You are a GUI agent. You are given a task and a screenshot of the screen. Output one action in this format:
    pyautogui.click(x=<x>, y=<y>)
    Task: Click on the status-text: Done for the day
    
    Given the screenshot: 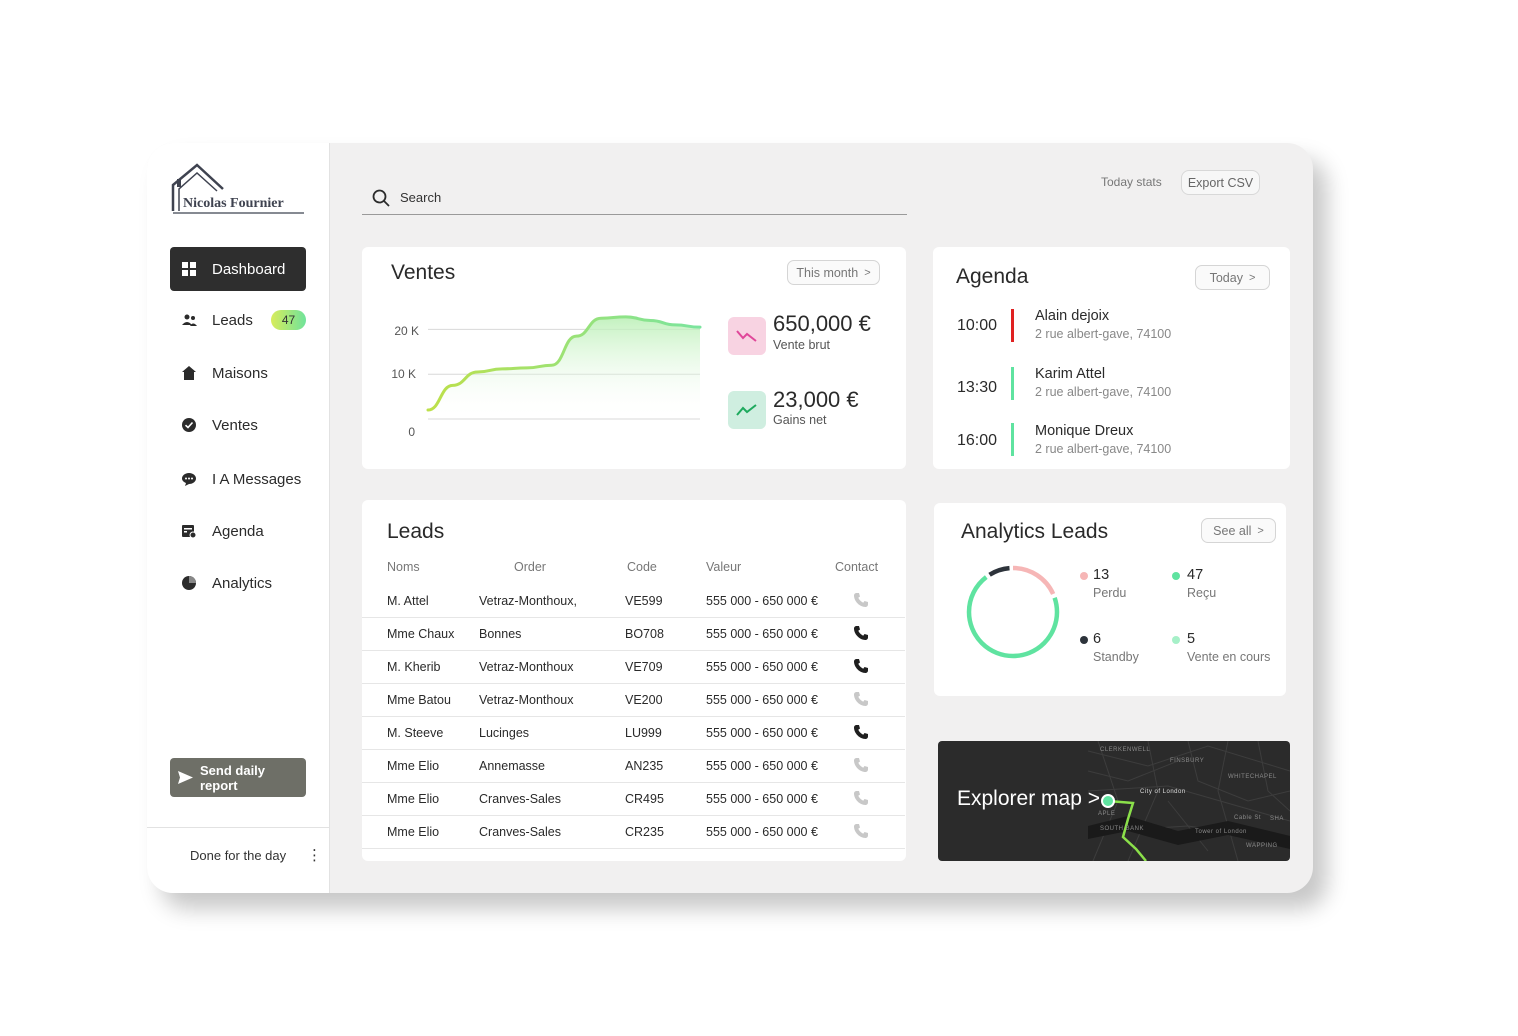 What is the action you would take?
    pyautogui.click(x=238, y=855)
    